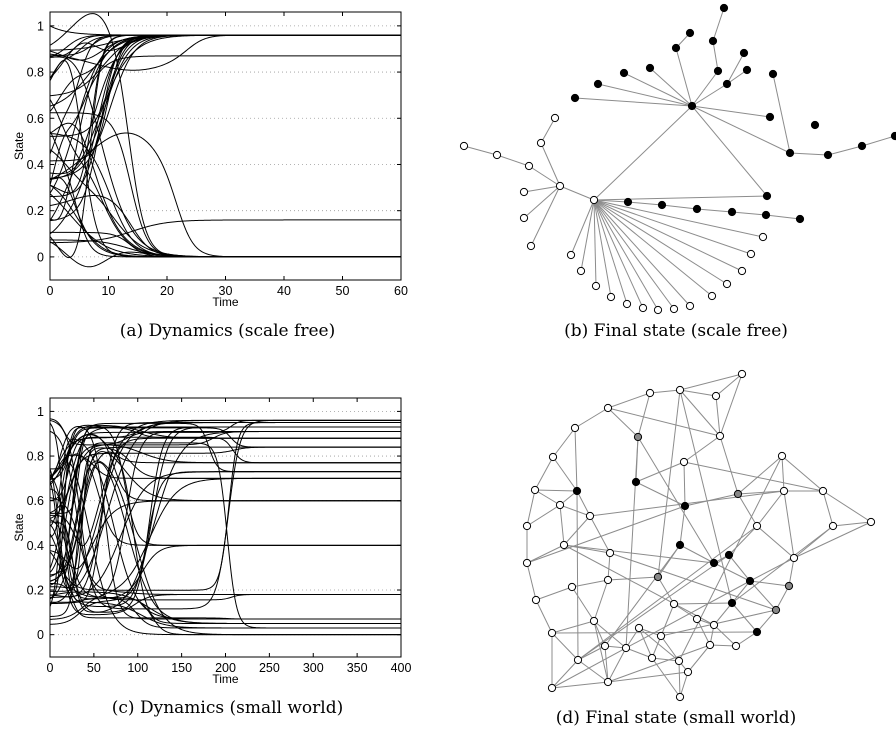 This screenshot has height=746, width=896. Describe the element at coordinates (227, 708) in the screenshot. I see `panel-caption: (c) Dynamics (small world)` at that location.